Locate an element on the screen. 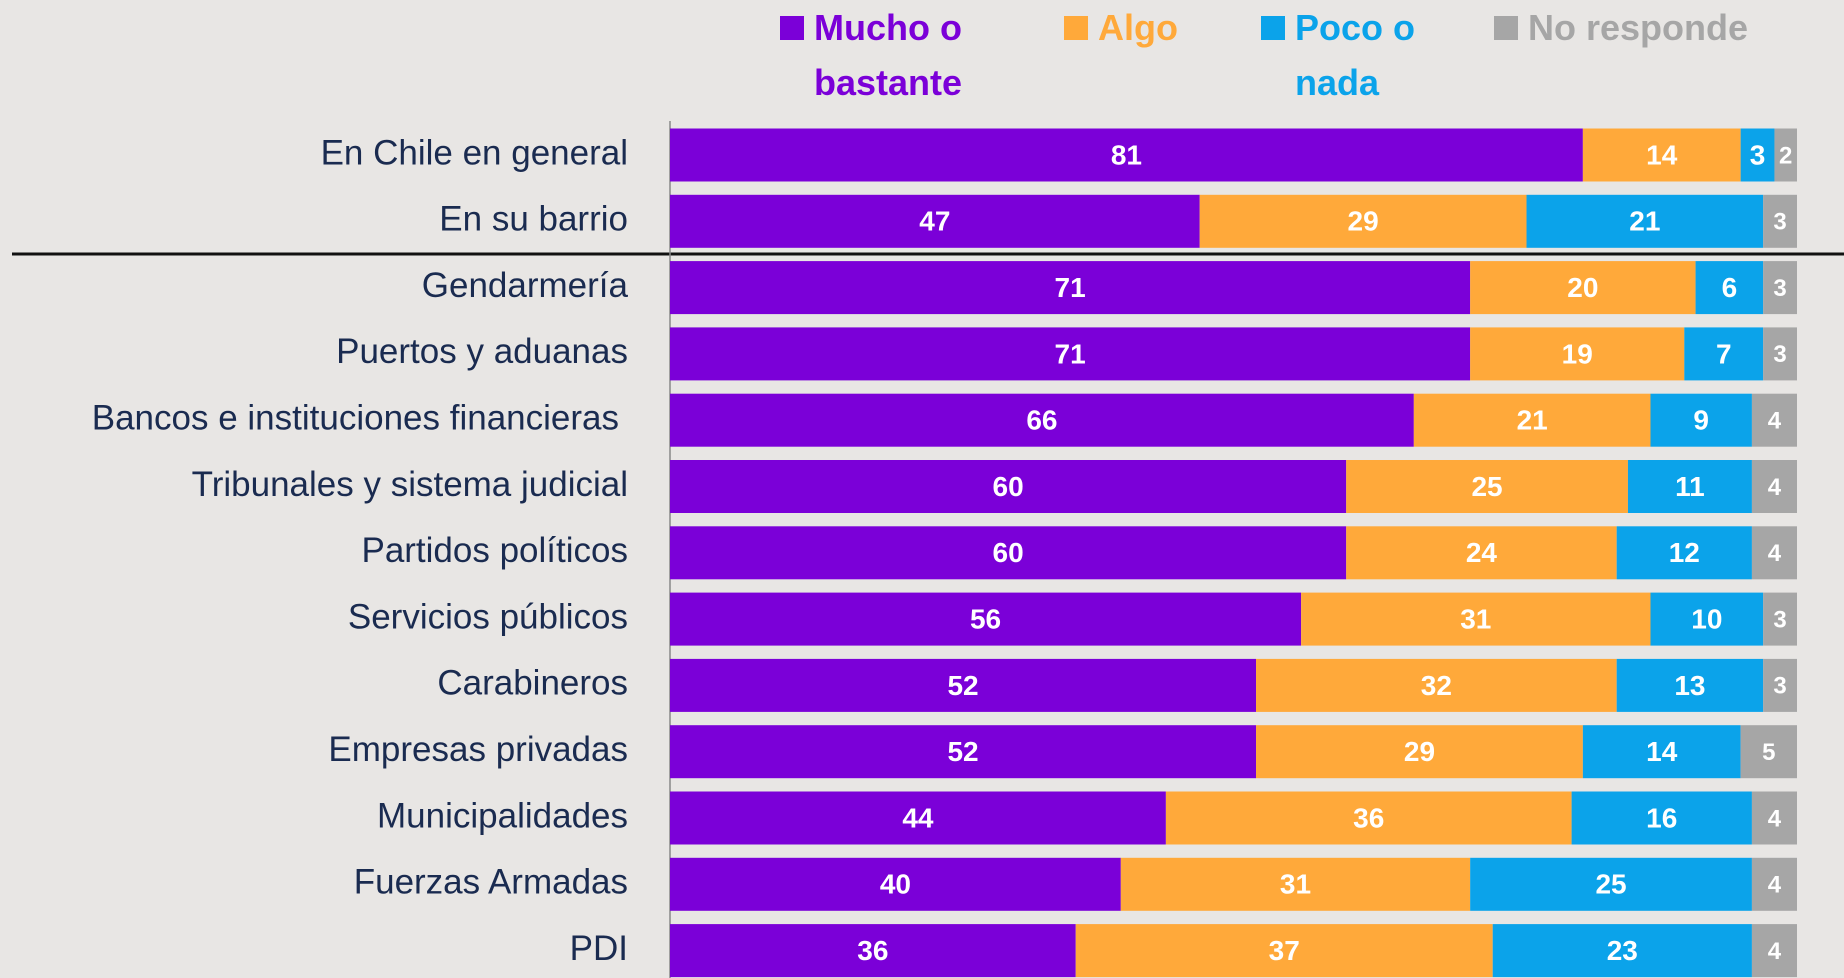 The image size is (1844, 978). value-label: 10 is located at coordinates (1706, 618).